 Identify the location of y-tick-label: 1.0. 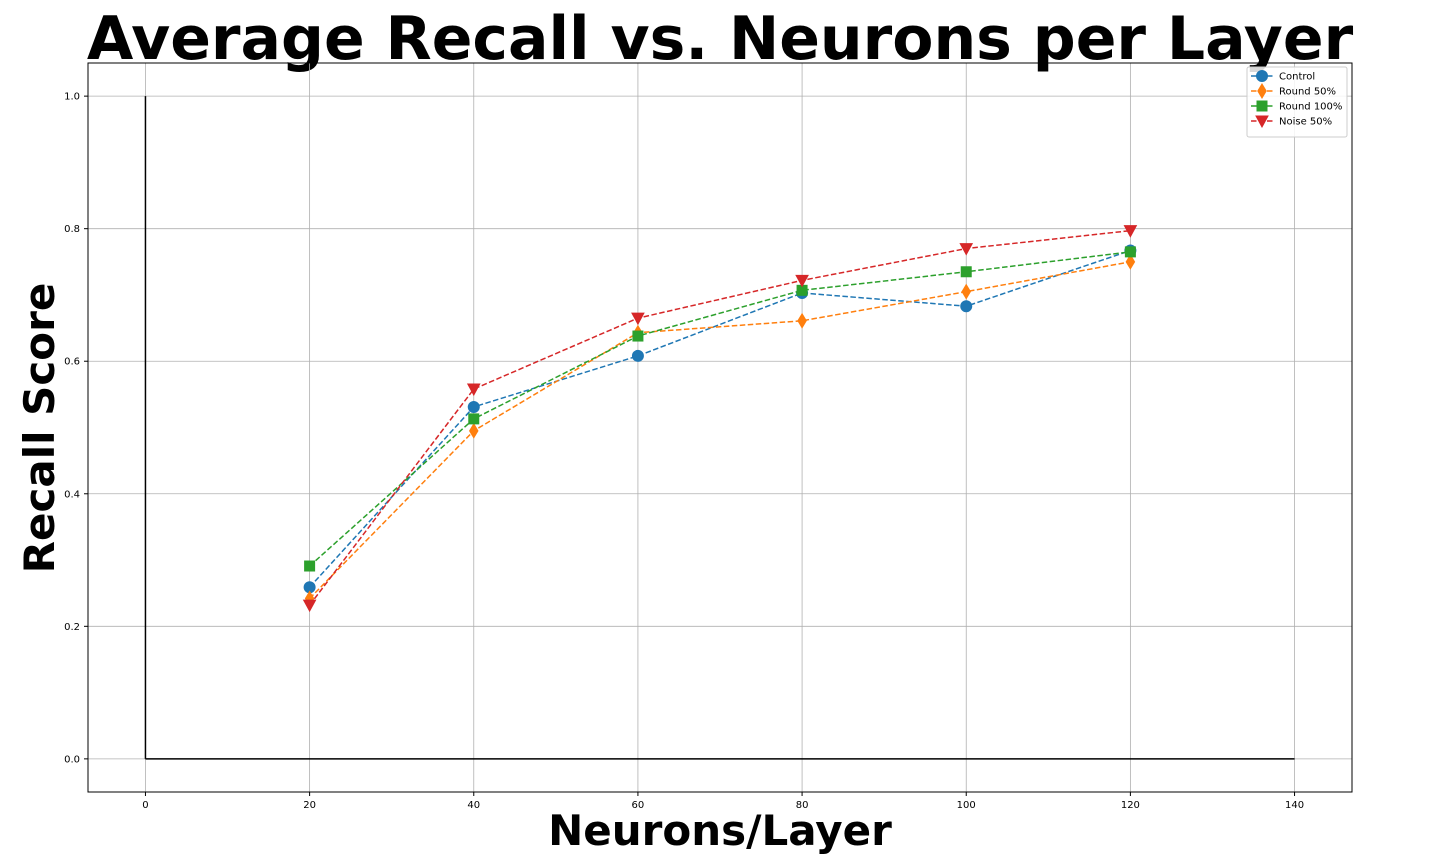
(72, 97).